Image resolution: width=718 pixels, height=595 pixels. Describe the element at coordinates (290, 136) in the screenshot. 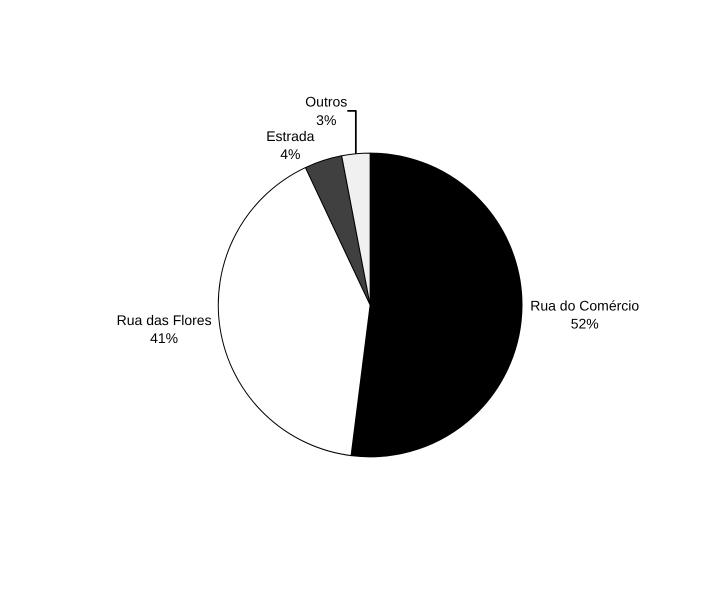

I see `slice-label: Estrada` at that location.